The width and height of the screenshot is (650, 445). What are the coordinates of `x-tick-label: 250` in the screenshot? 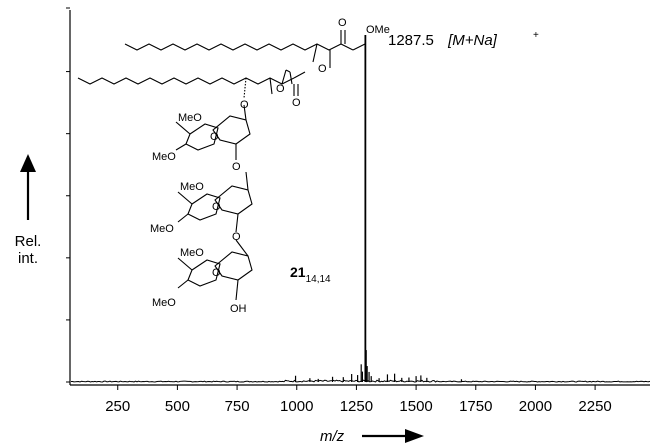 It's located at (117, 406).